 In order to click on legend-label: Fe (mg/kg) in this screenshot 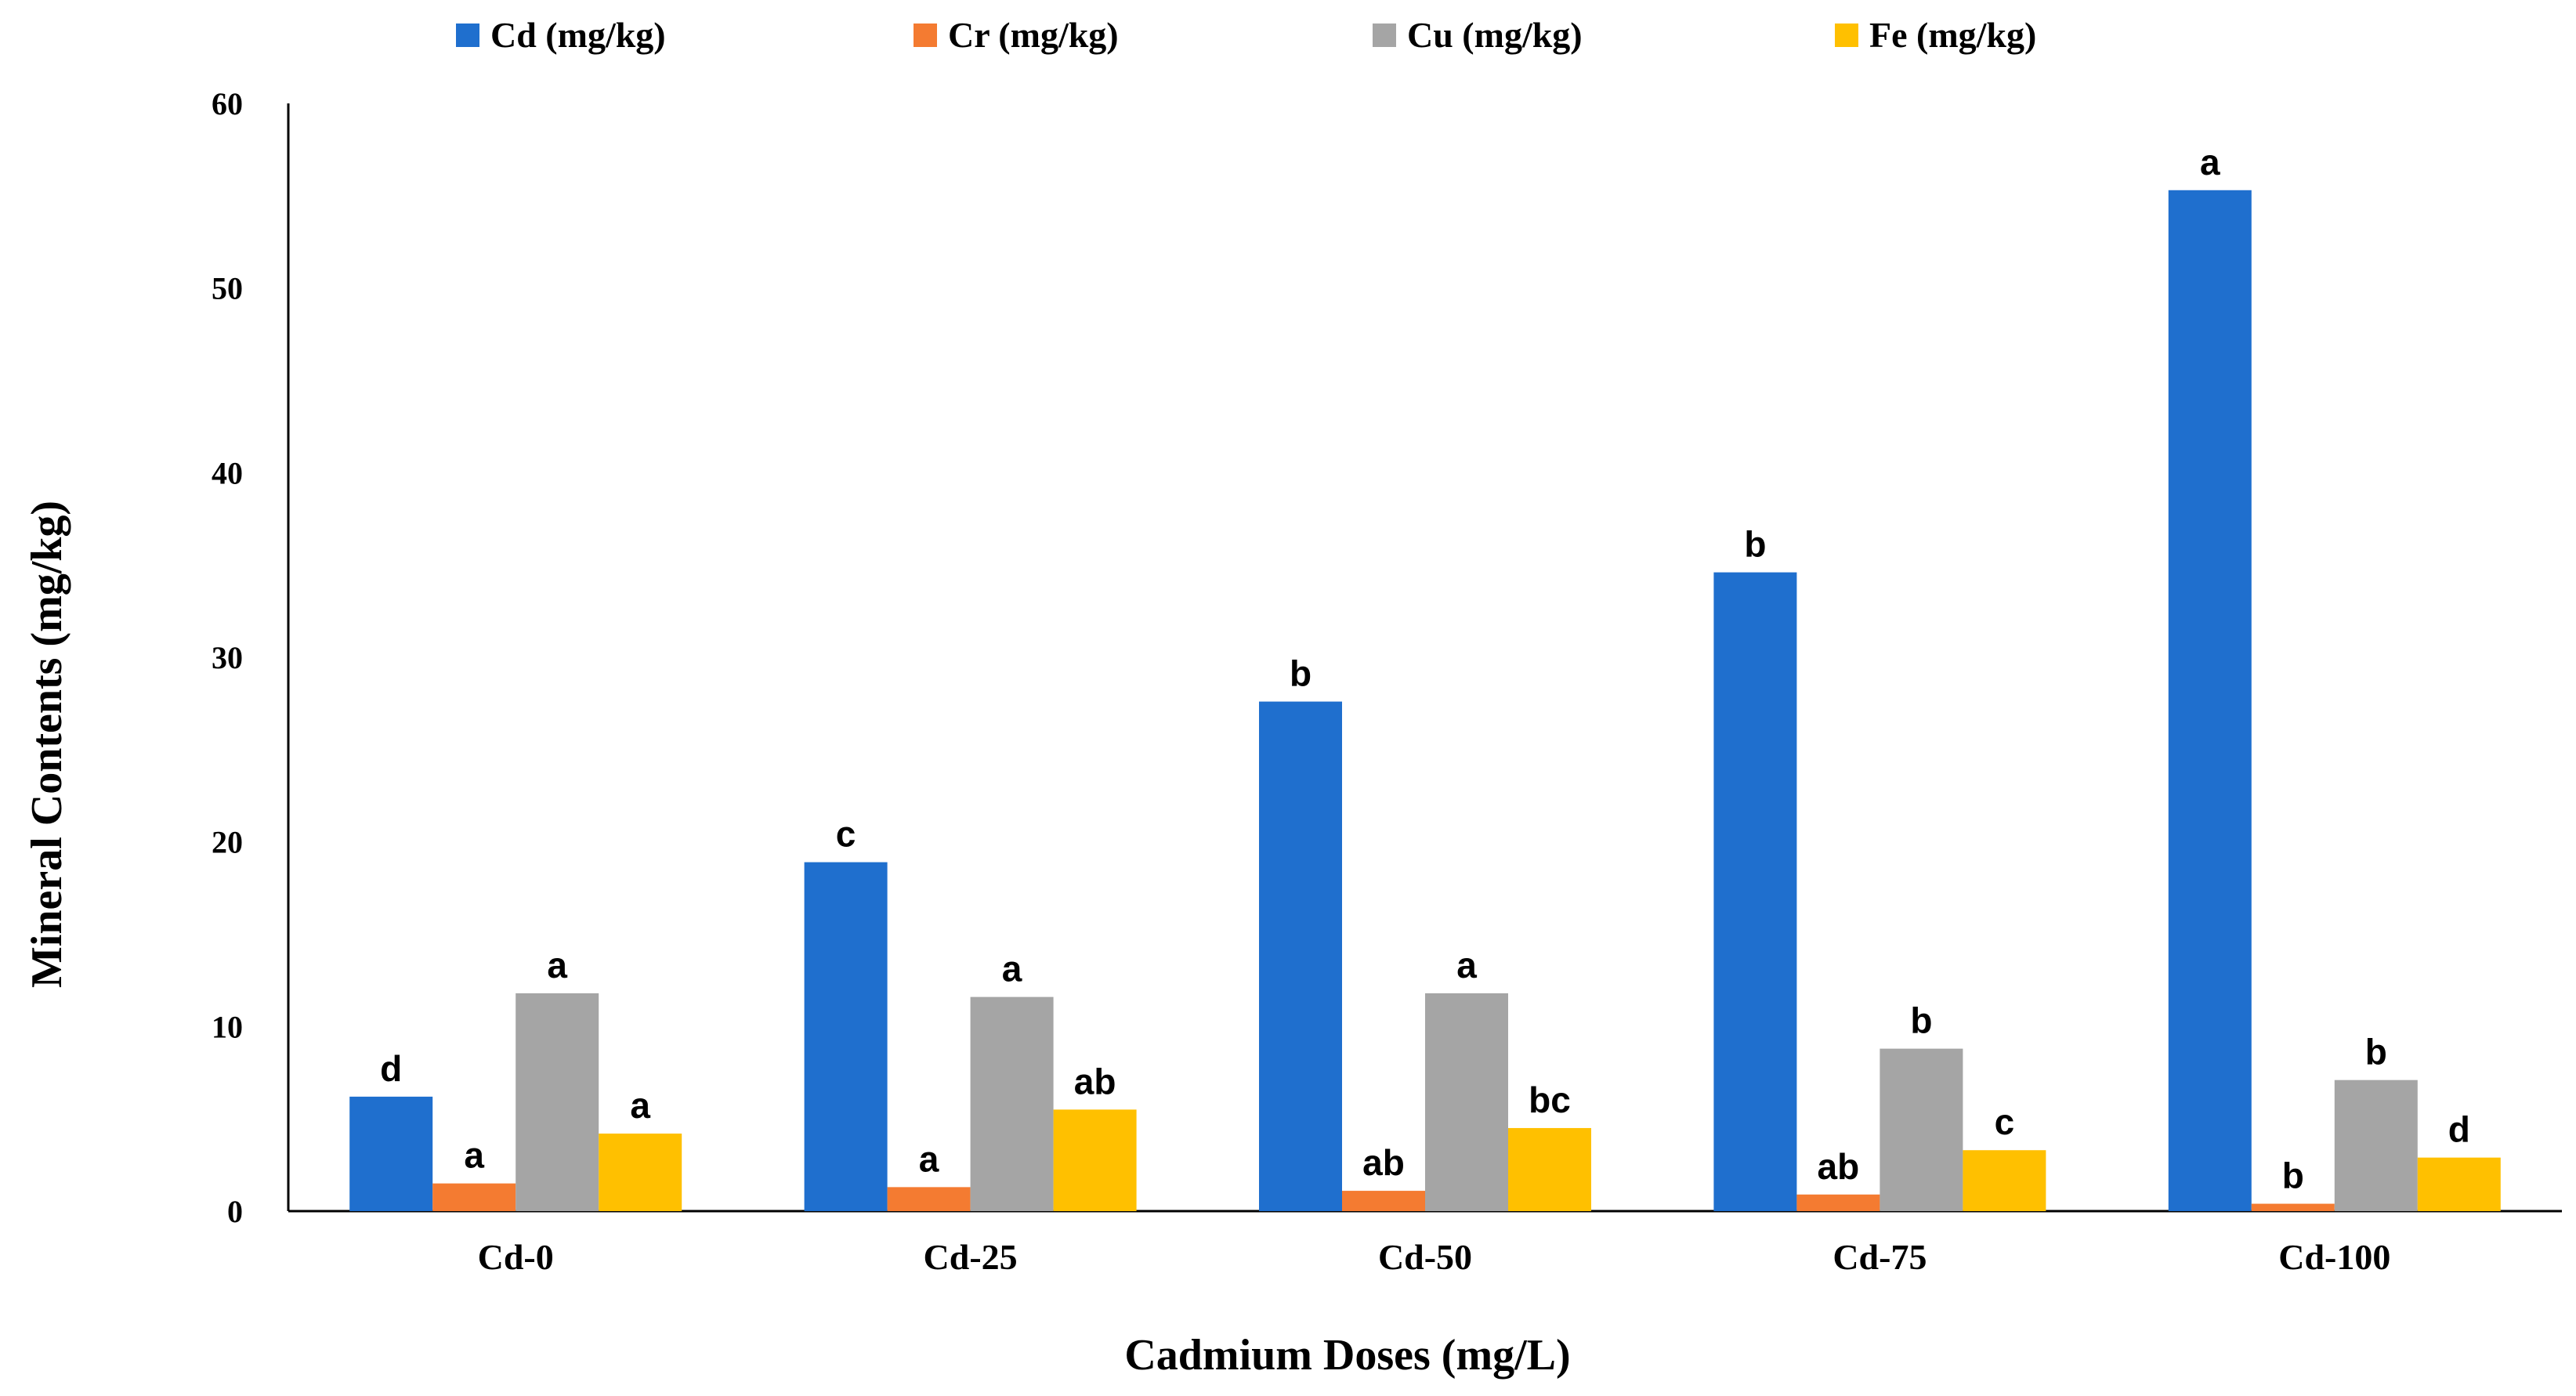, I will do `click(1953, 35)`.